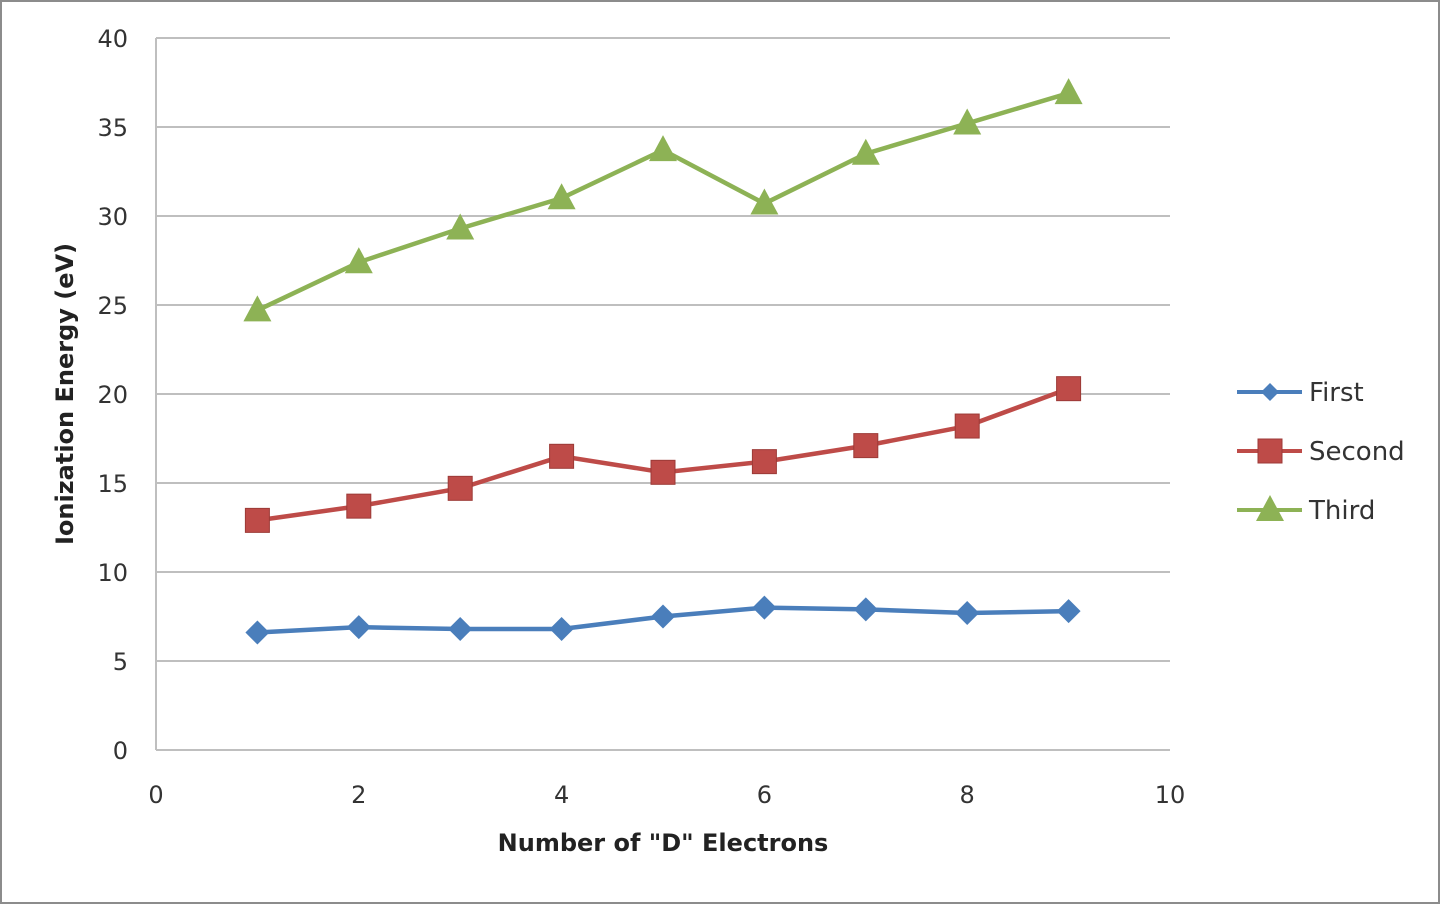  Describe the element at coordinates (1336, 393) in the screenshot. I see `legend-label: First` at that location.